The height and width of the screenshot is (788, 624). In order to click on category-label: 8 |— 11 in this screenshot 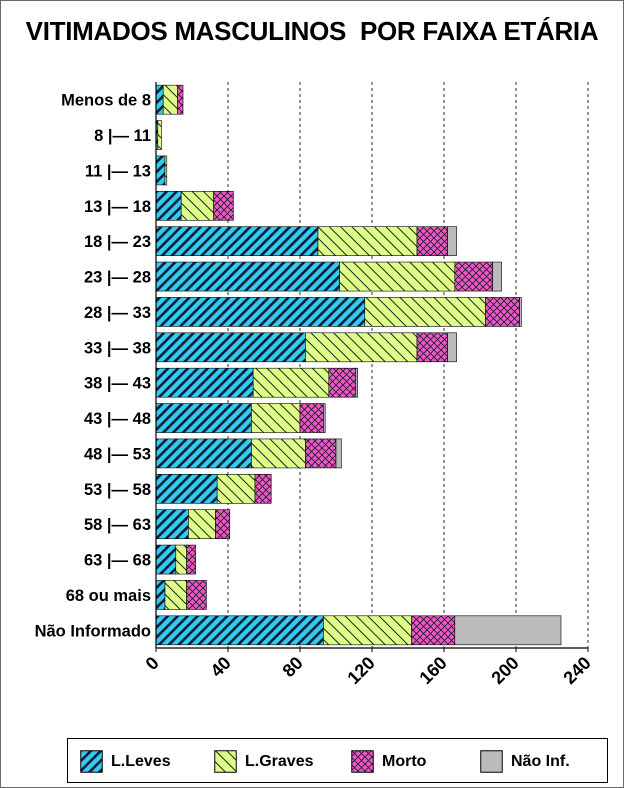, I will do `click(122, 136)`.